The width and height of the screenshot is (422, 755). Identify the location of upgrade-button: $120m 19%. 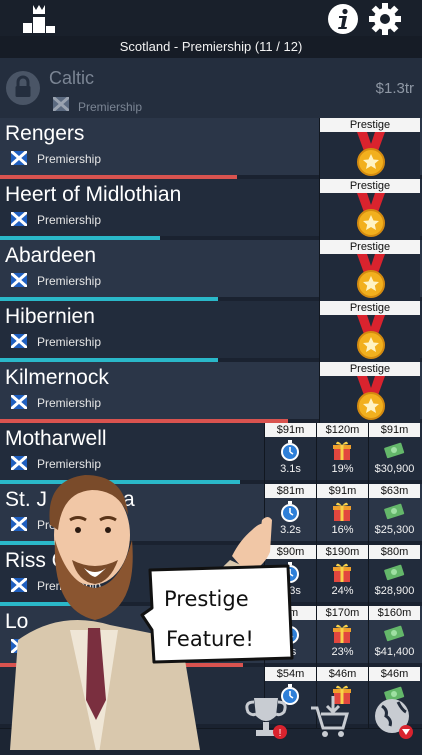
(342, 453).